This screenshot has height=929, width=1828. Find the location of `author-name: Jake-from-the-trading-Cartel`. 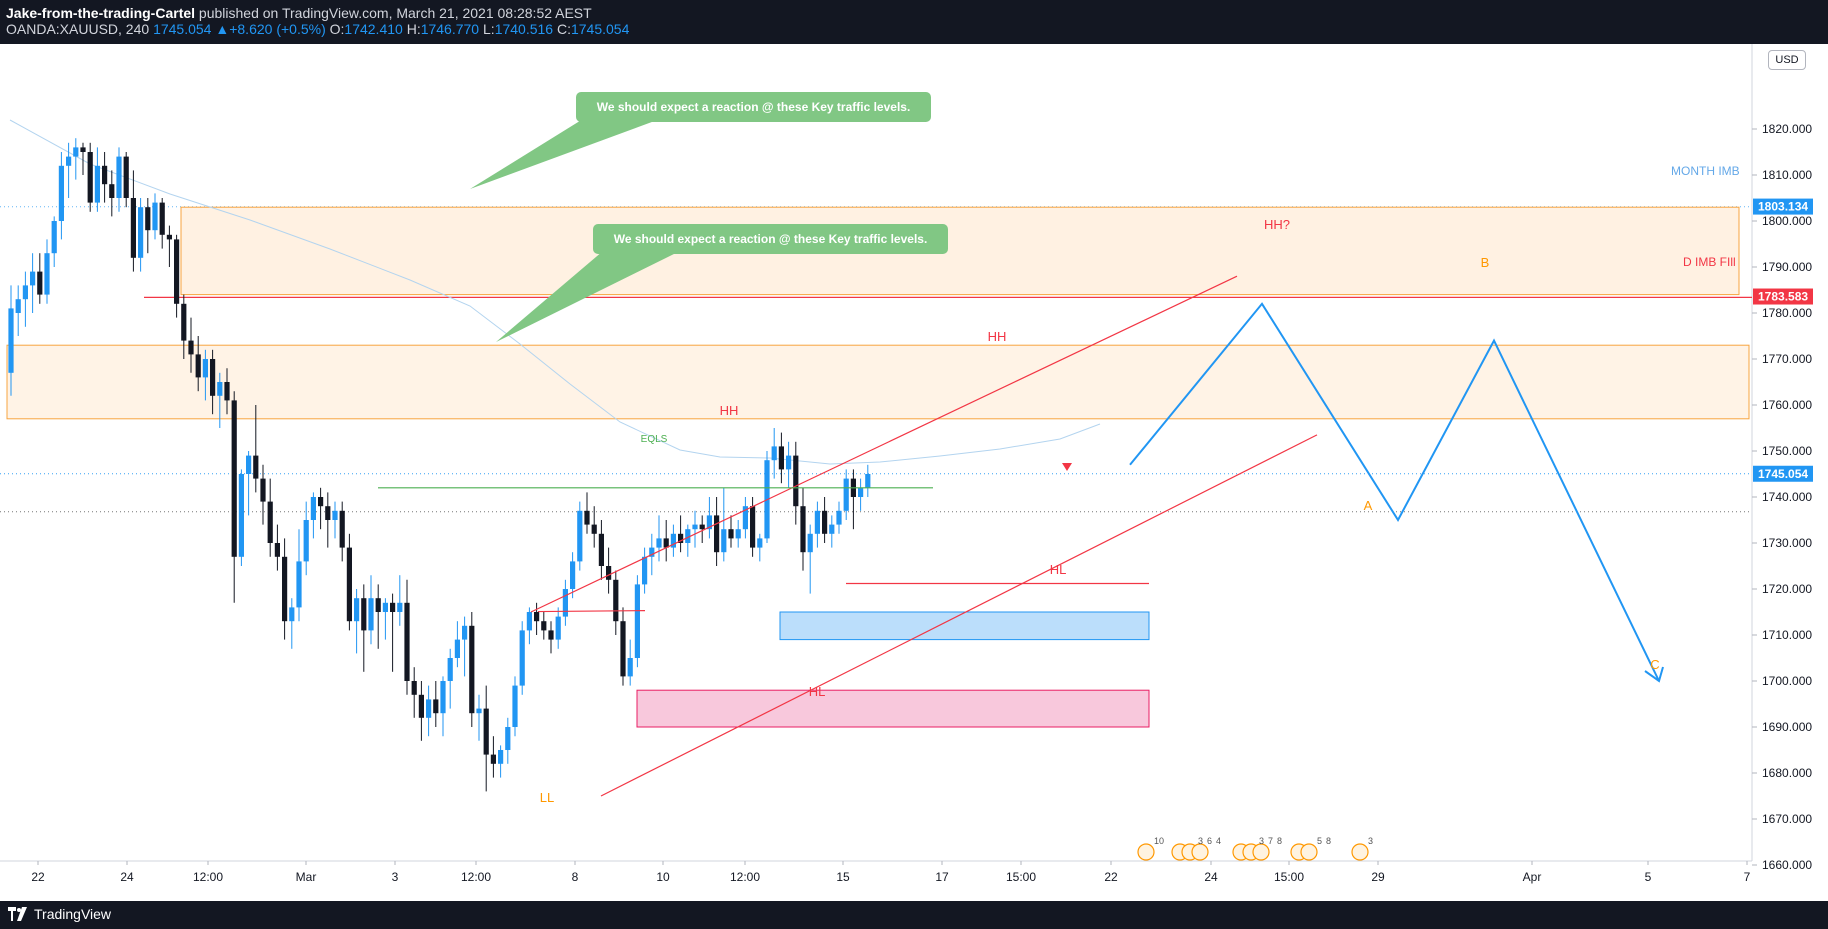

author-name: Jake-from-the-trading-Cartel is located at coordinates (101, 13).